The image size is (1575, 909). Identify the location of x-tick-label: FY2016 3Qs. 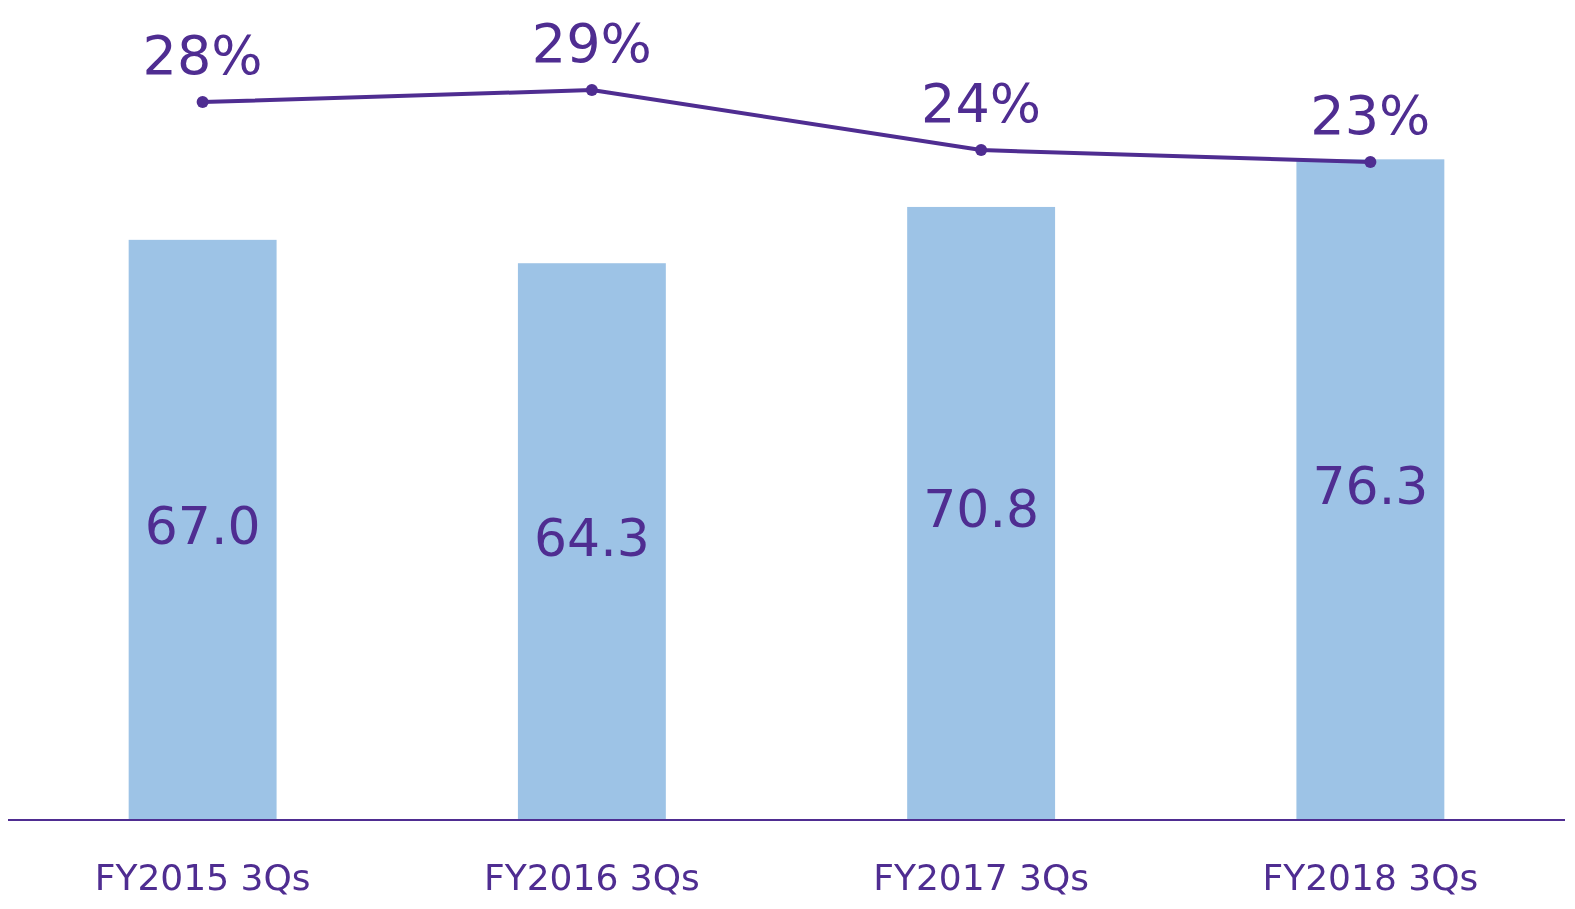
(591, 877).